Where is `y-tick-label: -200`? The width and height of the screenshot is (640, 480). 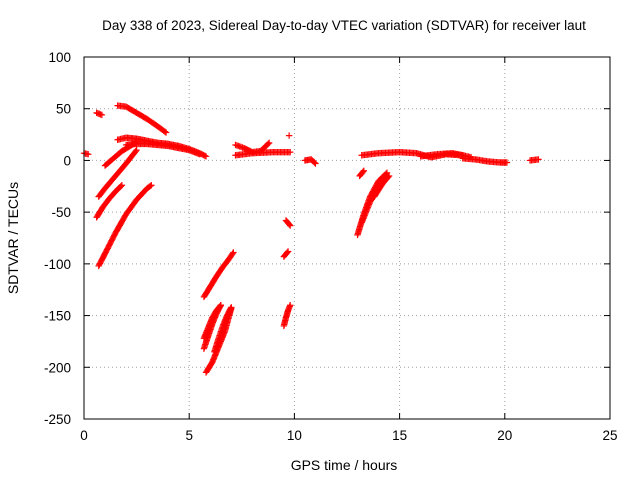 y-tick-label: -200 is located at coordinates (57, 367).